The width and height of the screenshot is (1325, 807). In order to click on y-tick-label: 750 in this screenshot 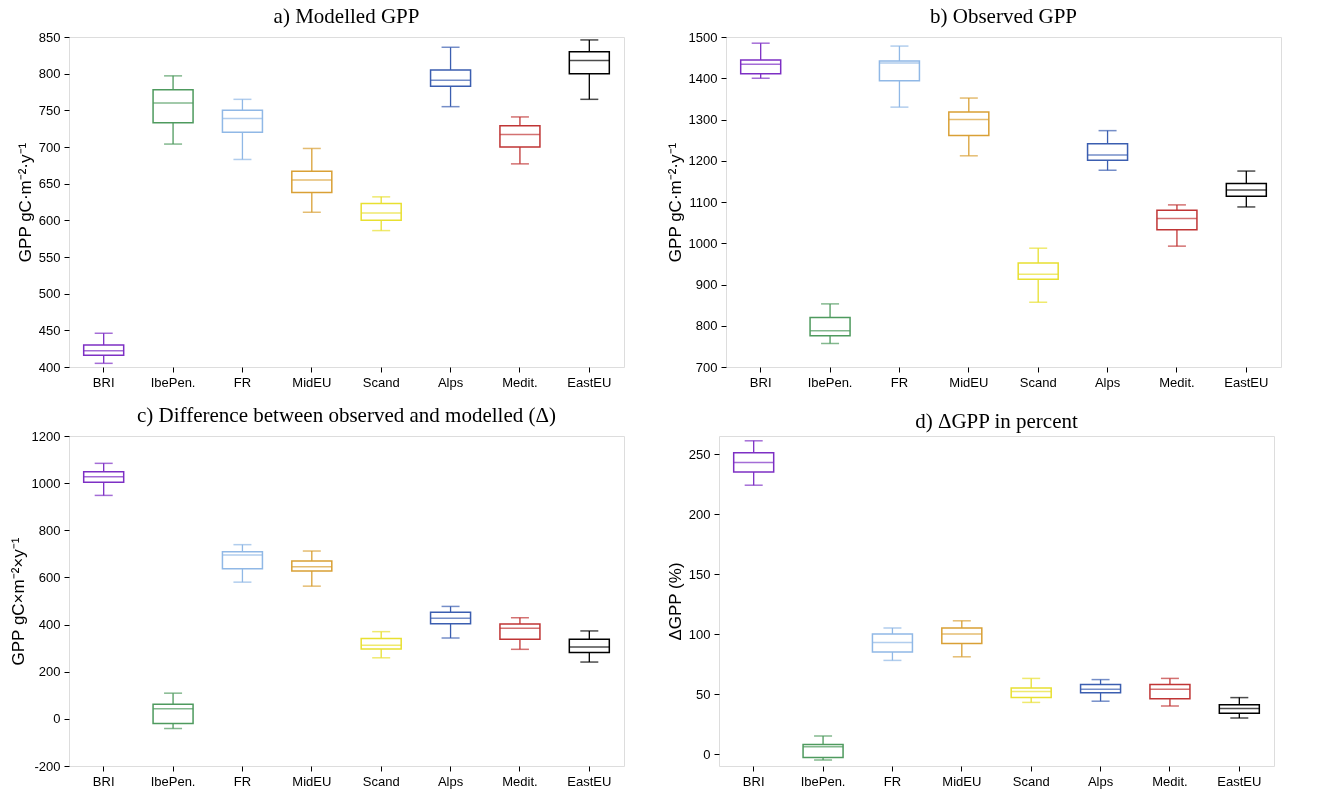, I will do `click(49, 110)`.